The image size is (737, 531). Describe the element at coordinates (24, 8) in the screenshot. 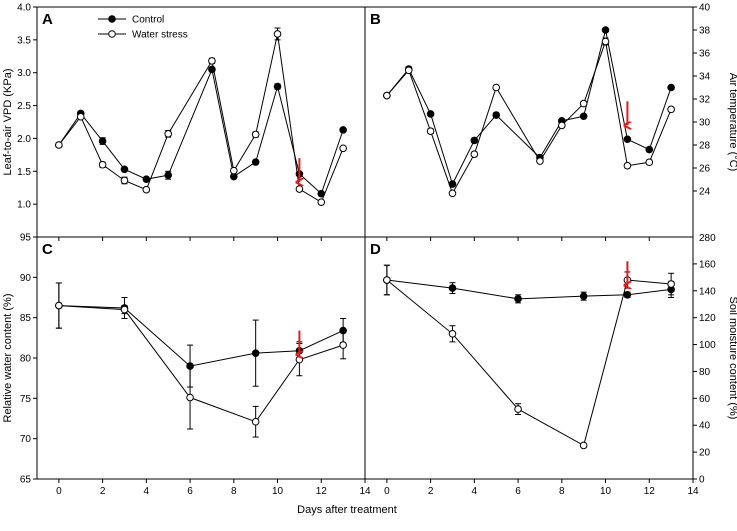

I see `y-tick-label: 4.0` at that location.